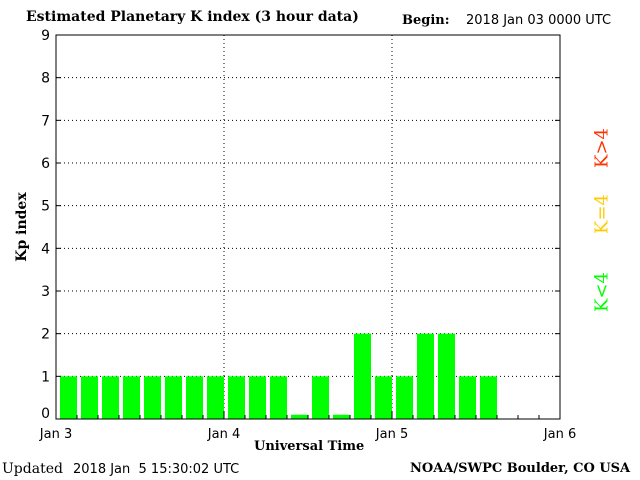  Describe the element at coordinates (45, 249) in the screenshot. I see `y-tick-label: 4` at that location.